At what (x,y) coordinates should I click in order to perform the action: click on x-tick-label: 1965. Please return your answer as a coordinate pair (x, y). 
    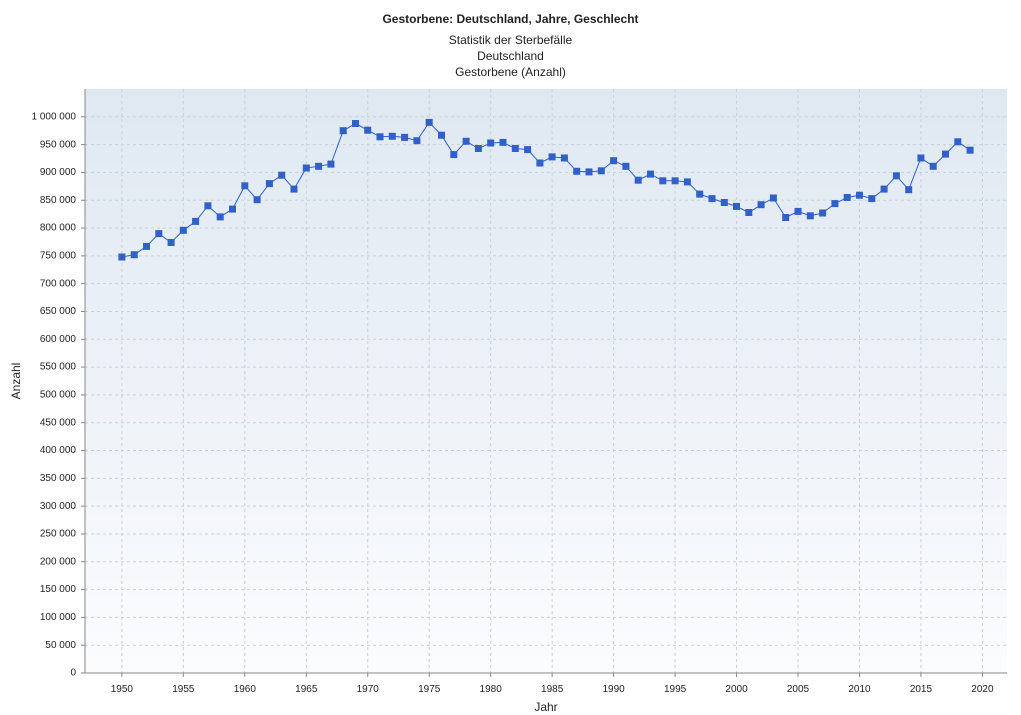
    Looking at the image, I should click on (306, 689).